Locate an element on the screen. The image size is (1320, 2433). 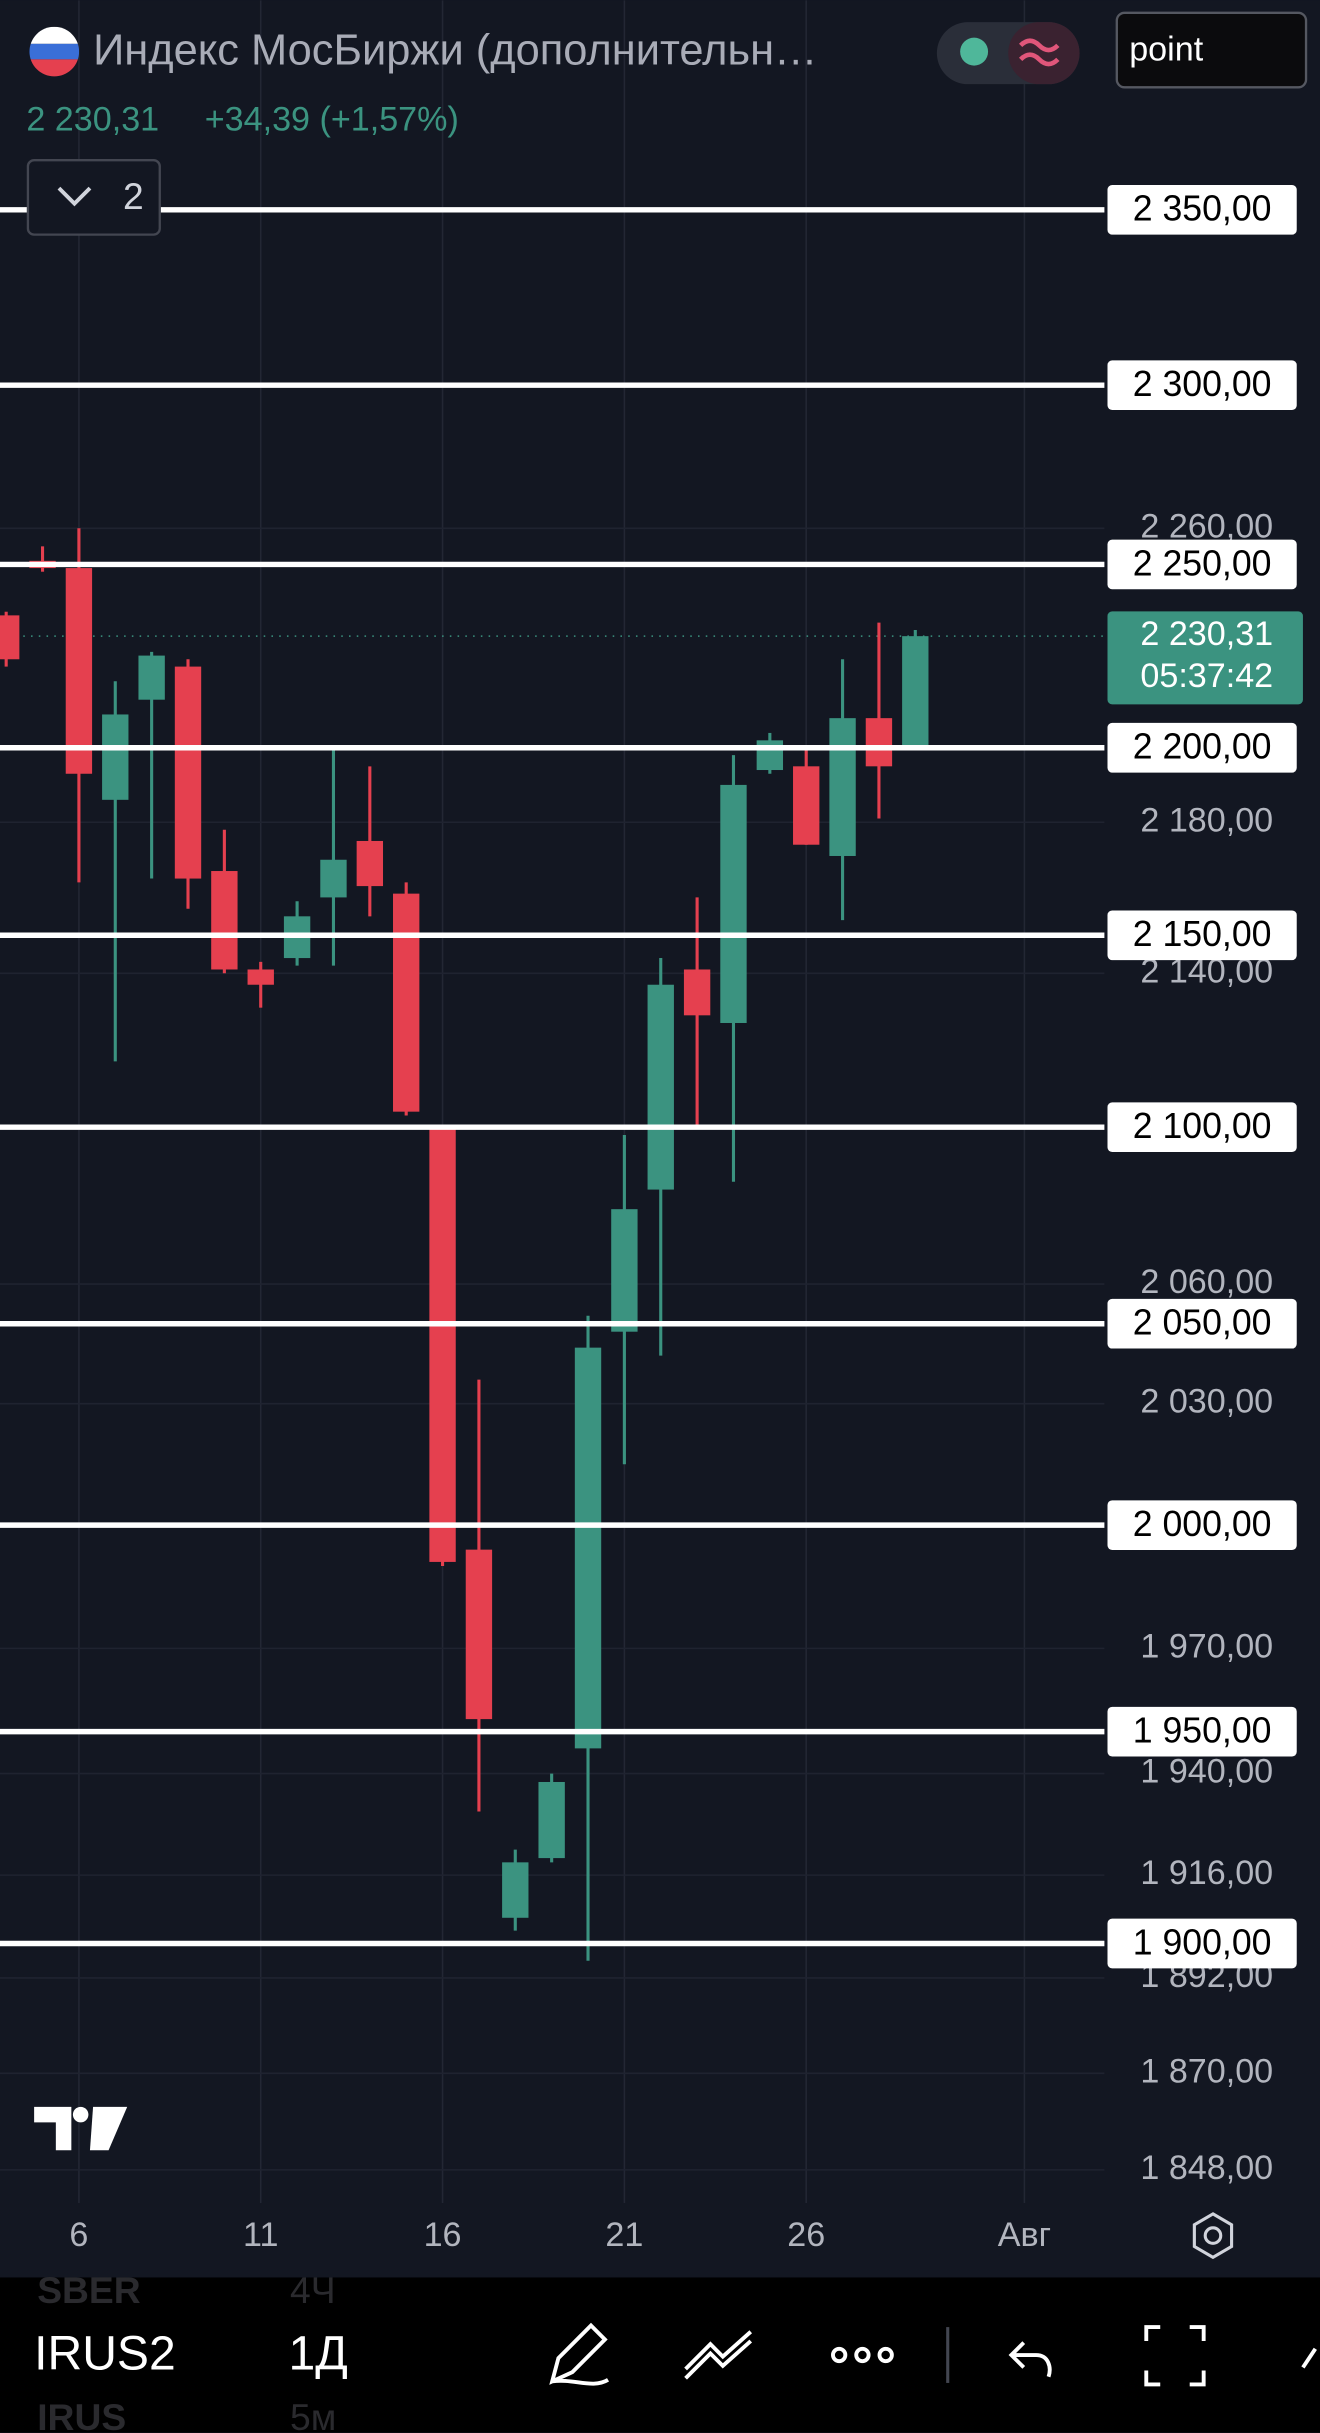
x-tick-label: Авг is located at coordinates (1024, 2235).